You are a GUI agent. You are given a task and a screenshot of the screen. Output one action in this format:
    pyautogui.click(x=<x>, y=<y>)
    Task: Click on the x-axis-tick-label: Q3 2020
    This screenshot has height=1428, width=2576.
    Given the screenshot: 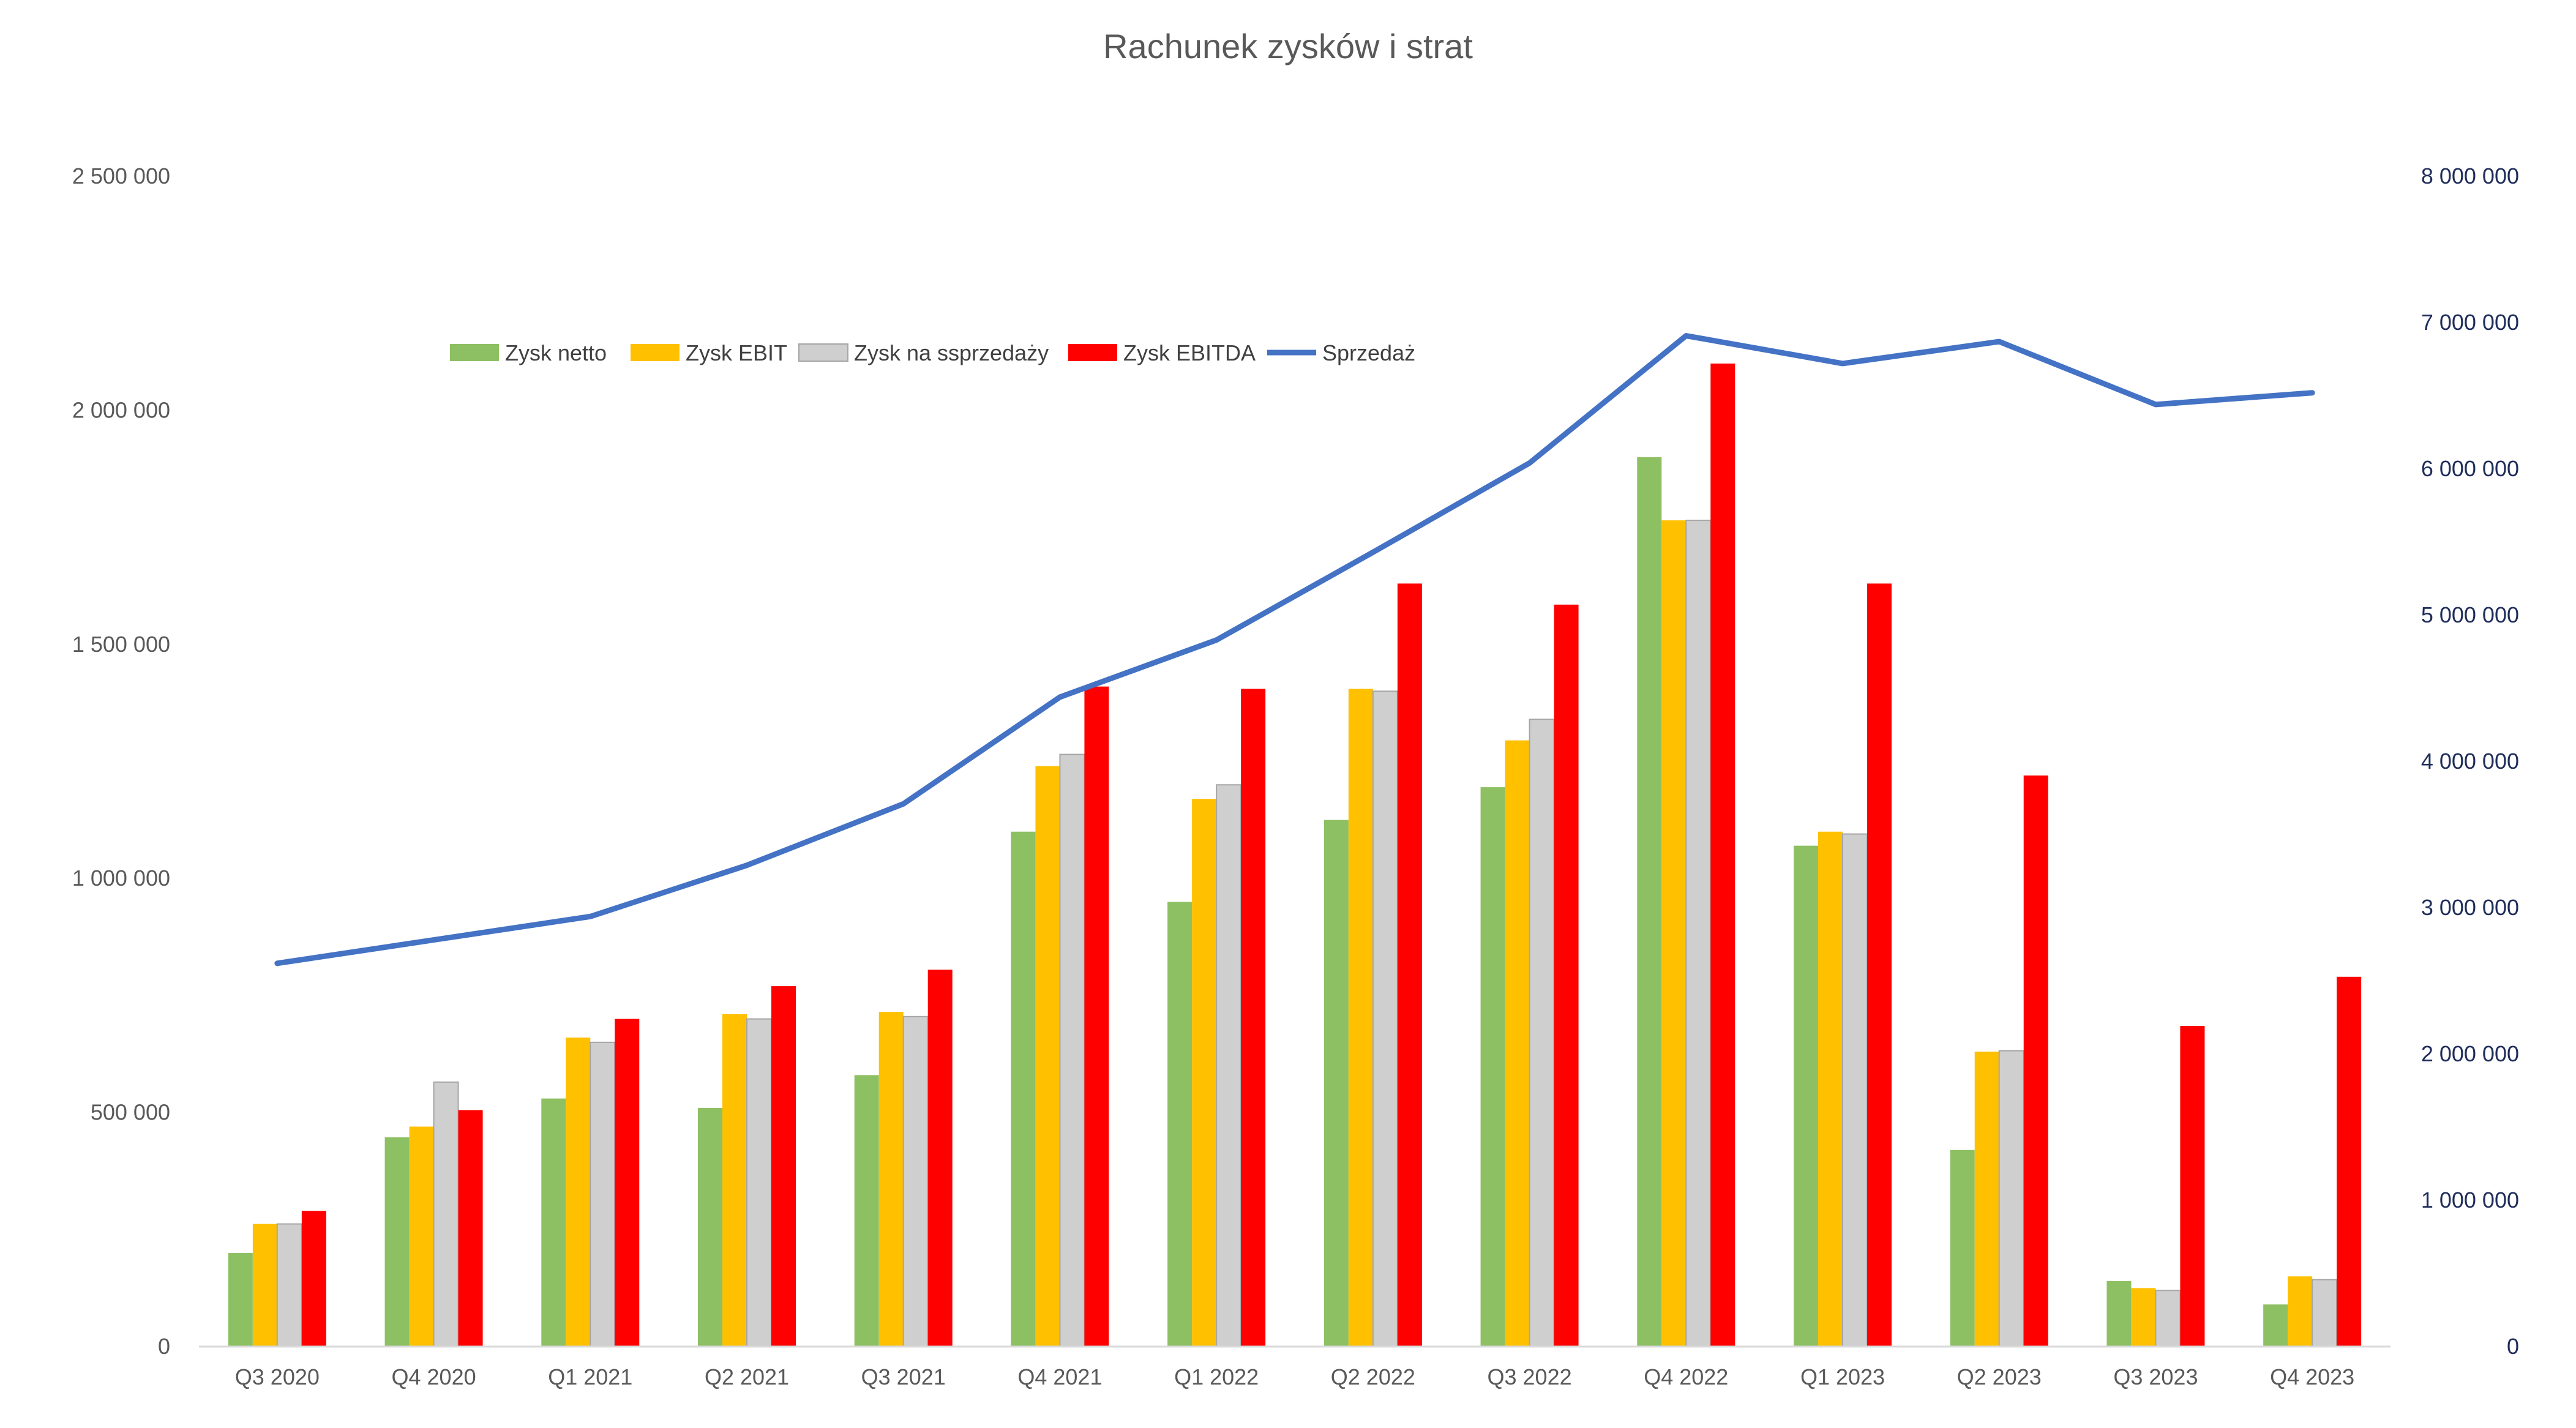 What is the action you would take?
    pyautogui.click(x=277, y=1376)
    